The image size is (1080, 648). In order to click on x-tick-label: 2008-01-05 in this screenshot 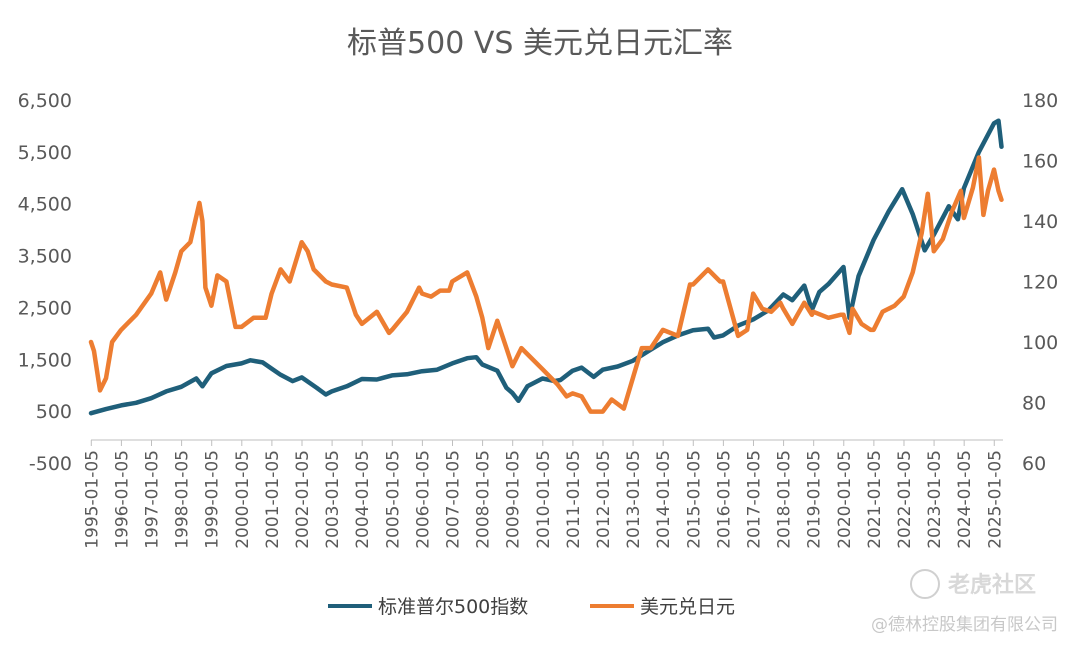, I will do `click(484, 499)`.